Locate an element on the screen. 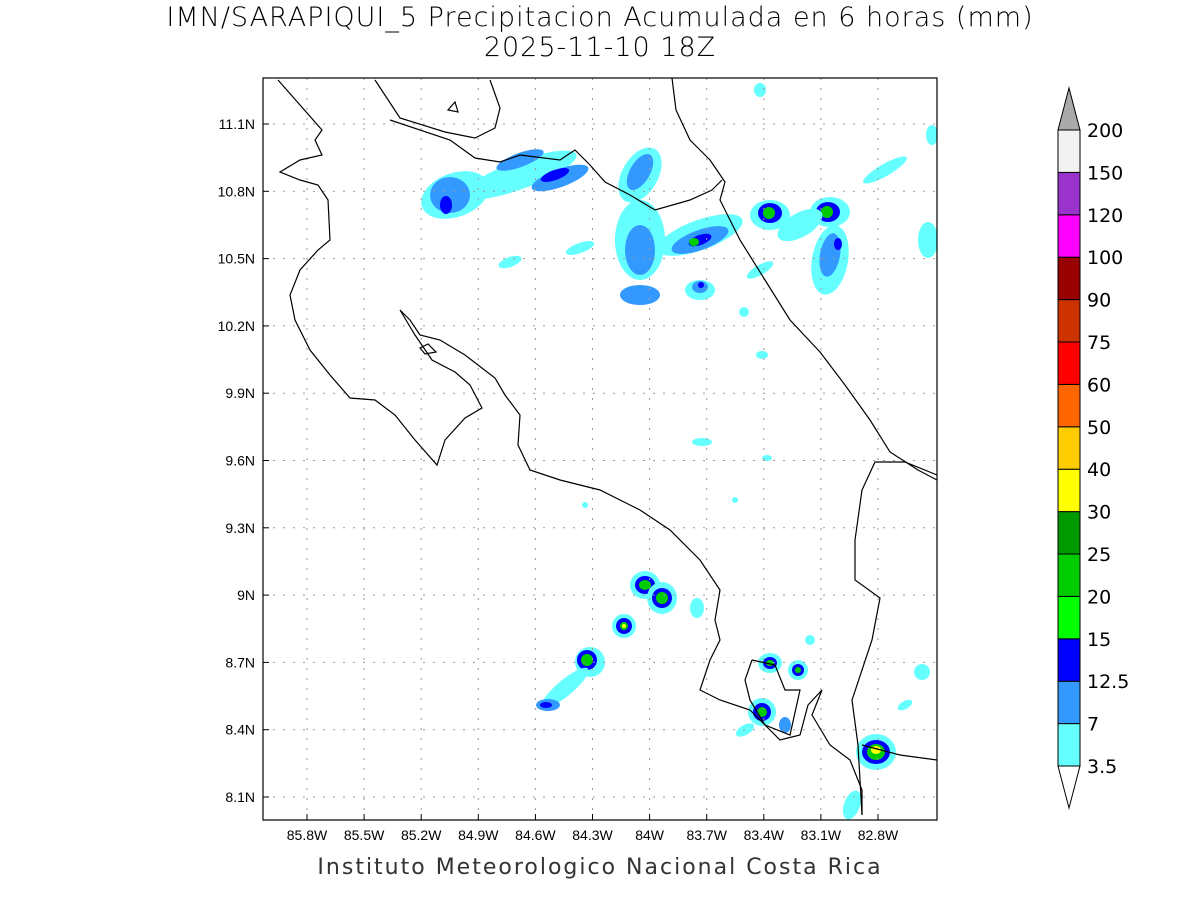 This screenshot has width=1200, height=900. osa-peninsula is located at coordinates (772, 697).